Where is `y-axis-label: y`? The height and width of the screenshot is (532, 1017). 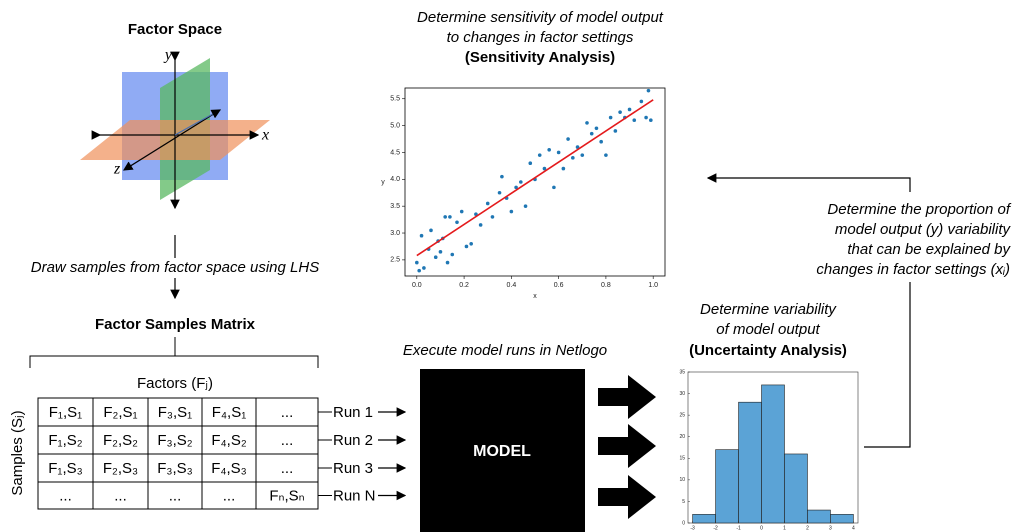 y-axis-label: y is located at coordinates (383, 182).